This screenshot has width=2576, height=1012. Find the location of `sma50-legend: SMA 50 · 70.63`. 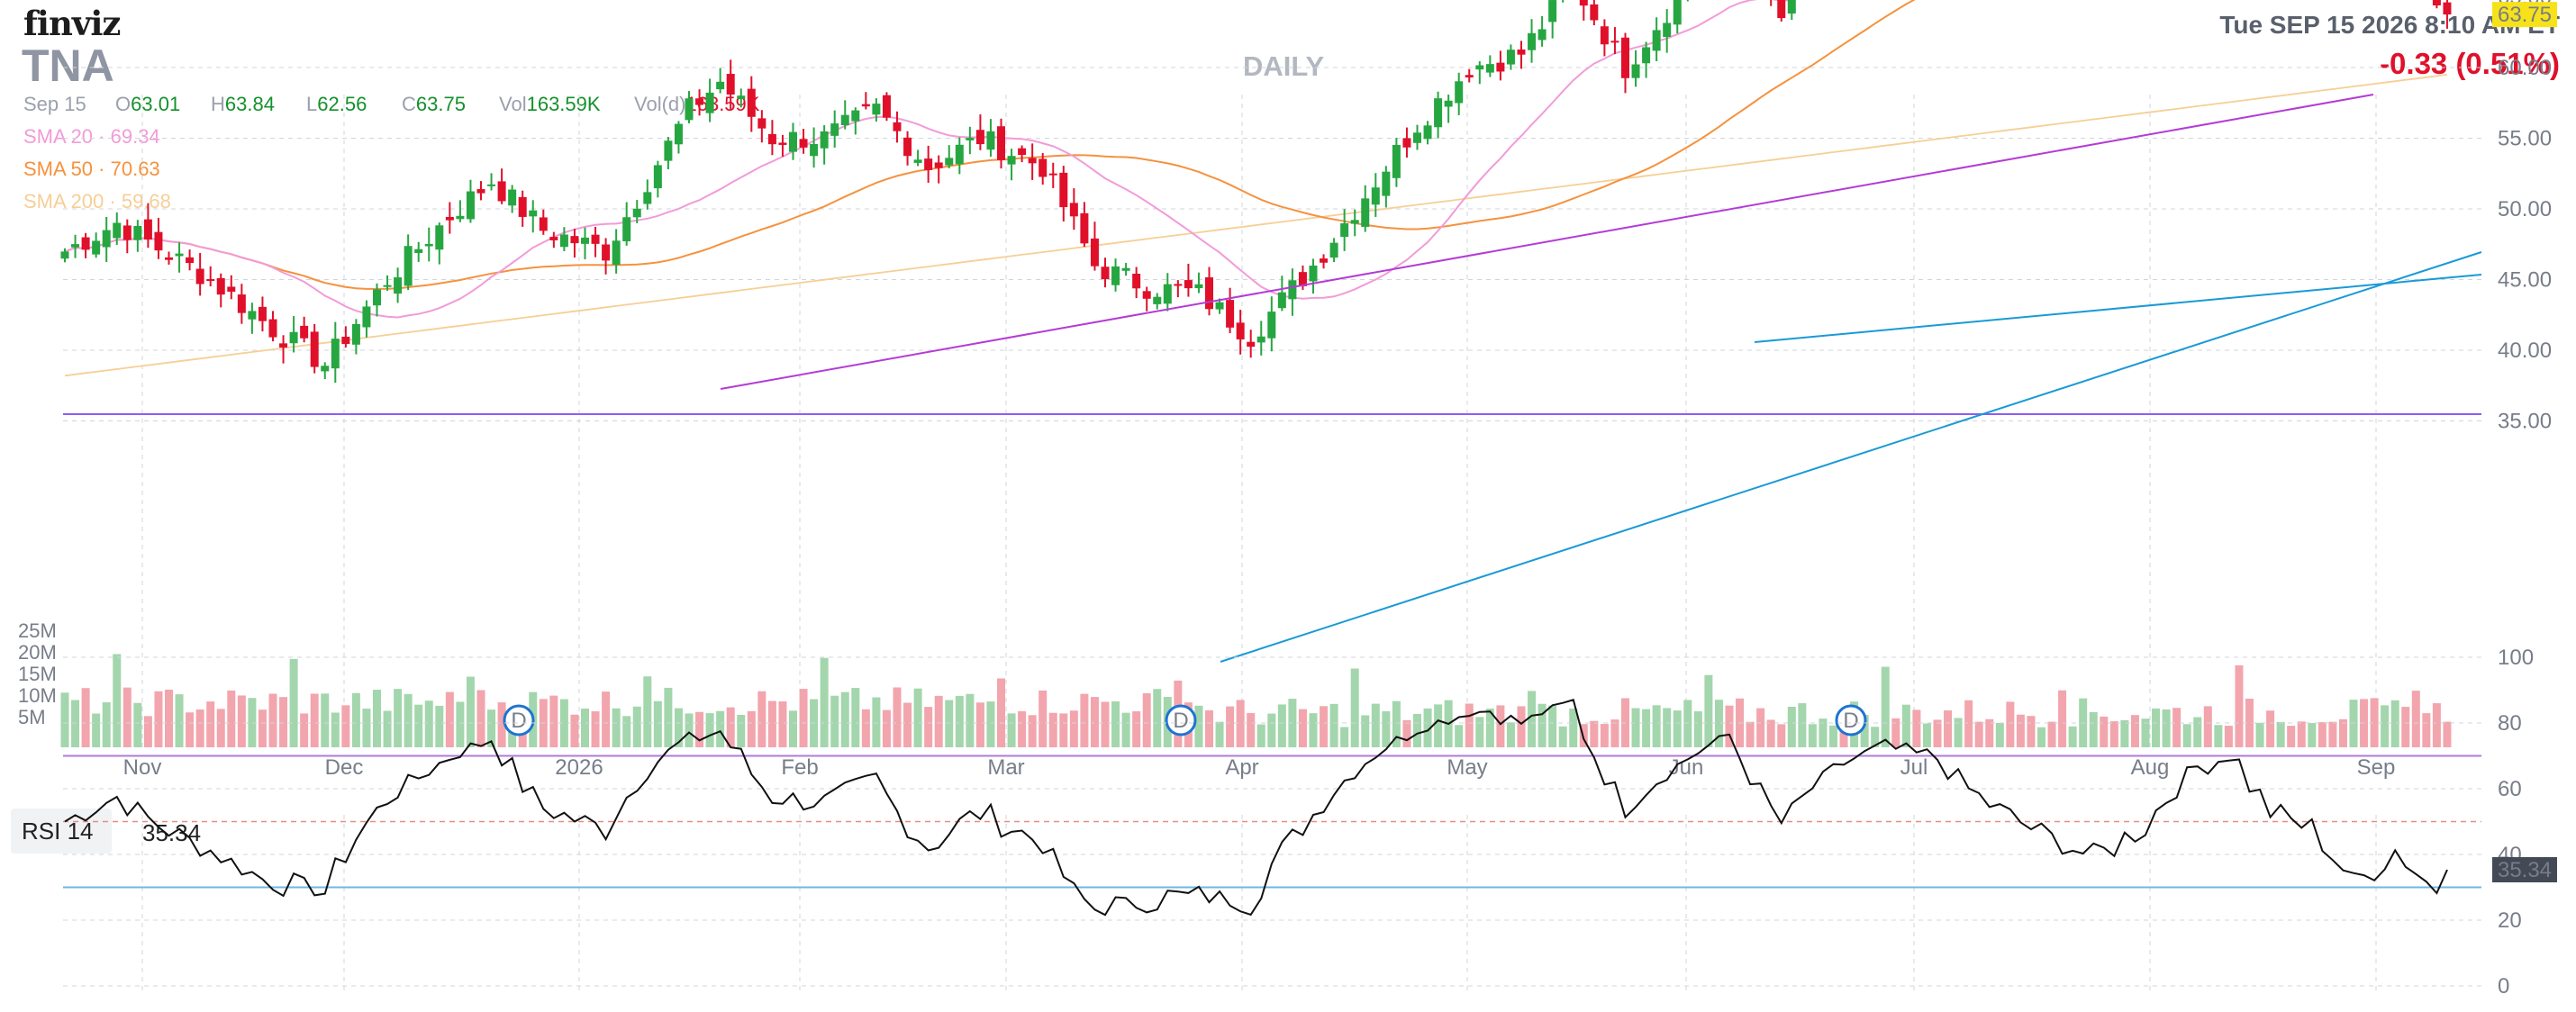

sma50-legend: SMA 50 · 70.63 is located at coordinates (91, 169).